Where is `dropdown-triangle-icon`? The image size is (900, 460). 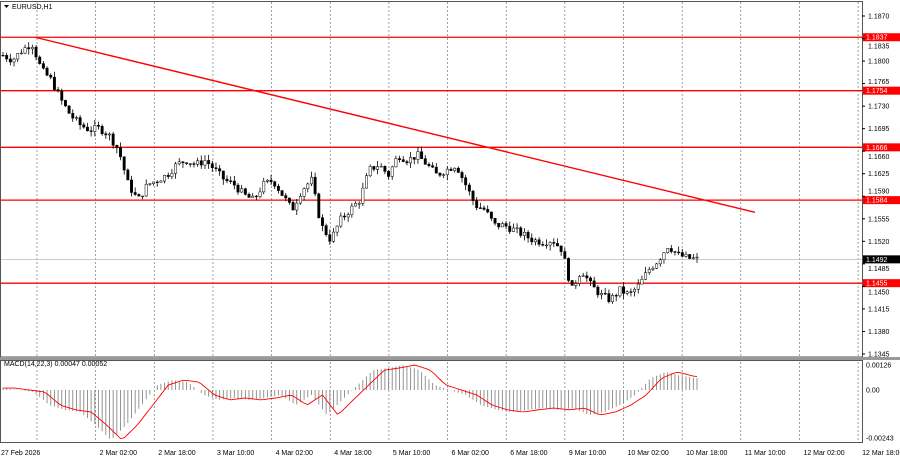
dropdown-triangle-icon is located at coordinates (6, 6).